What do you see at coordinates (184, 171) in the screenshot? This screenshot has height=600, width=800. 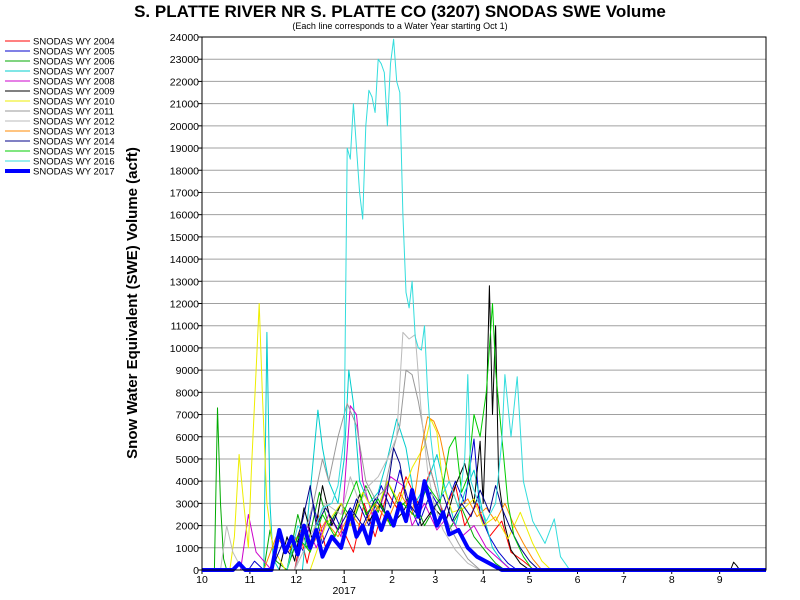 I see `y-tick-label: 18000` at bounding box center [184, 171].